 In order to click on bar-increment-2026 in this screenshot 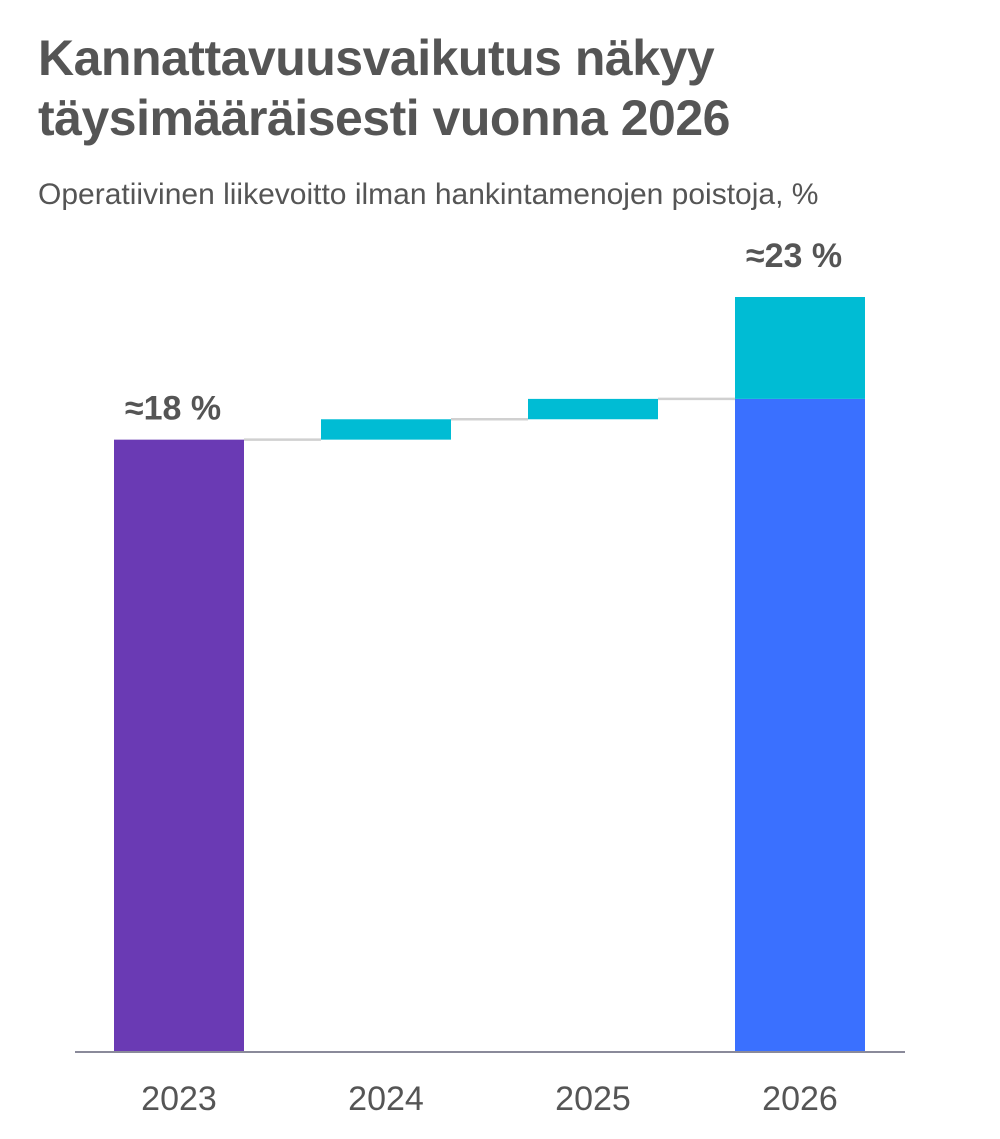, I will do `click(800, 348)`.